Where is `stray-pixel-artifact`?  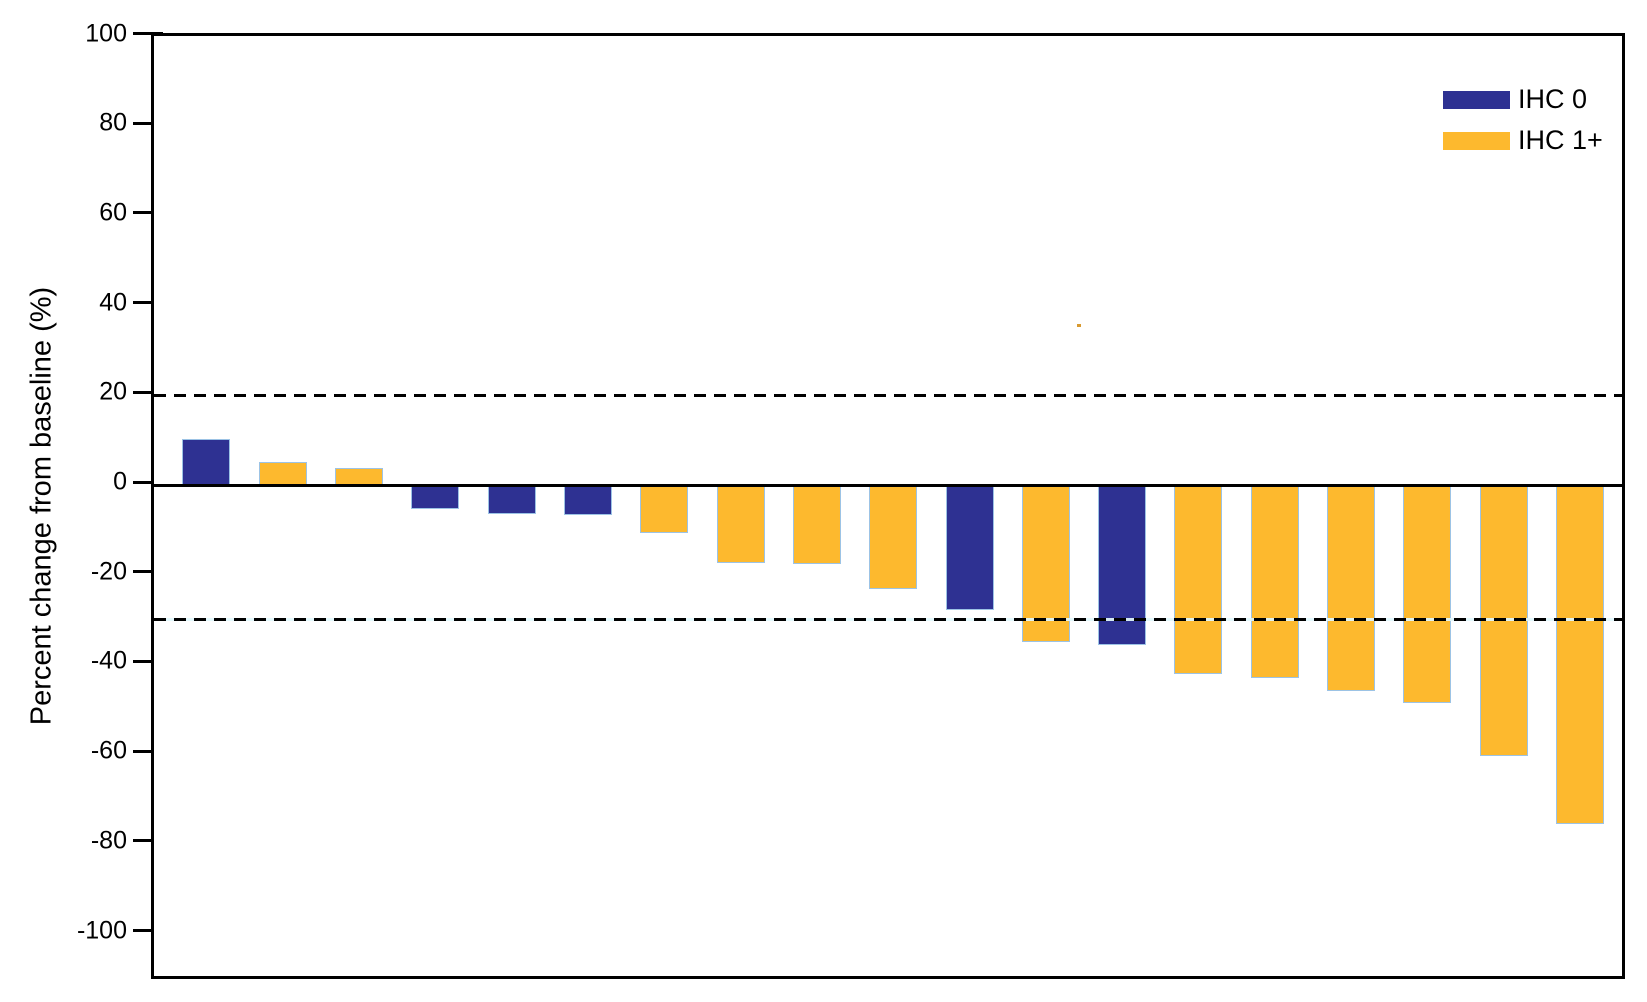 stray-pixel-artifact is located at coordinates (1079, 325).